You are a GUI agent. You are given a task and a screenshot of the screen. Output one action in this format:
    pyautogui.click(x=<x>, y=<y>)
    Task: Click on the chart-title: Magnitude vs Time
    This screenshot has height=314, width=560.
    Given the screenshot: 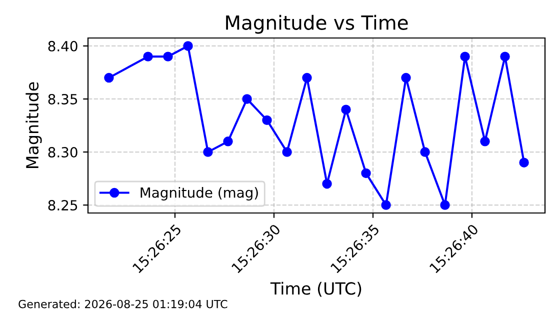 What is the action you would take?
    pyautogui.click(x=317, y=24)
    